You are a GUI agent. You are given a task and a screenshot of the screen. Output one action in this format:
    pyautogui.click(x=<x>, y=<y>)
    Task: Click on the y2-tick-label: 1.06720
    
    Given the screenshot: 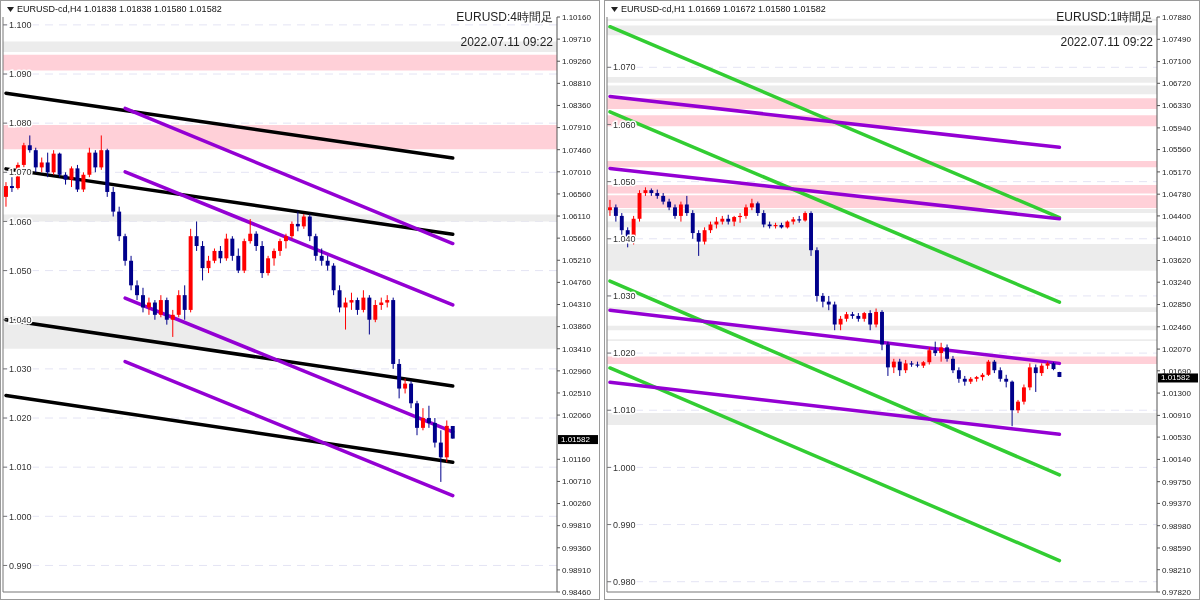 What is the action you would take?
    pyautogui.click(x=1177, y=84)
    